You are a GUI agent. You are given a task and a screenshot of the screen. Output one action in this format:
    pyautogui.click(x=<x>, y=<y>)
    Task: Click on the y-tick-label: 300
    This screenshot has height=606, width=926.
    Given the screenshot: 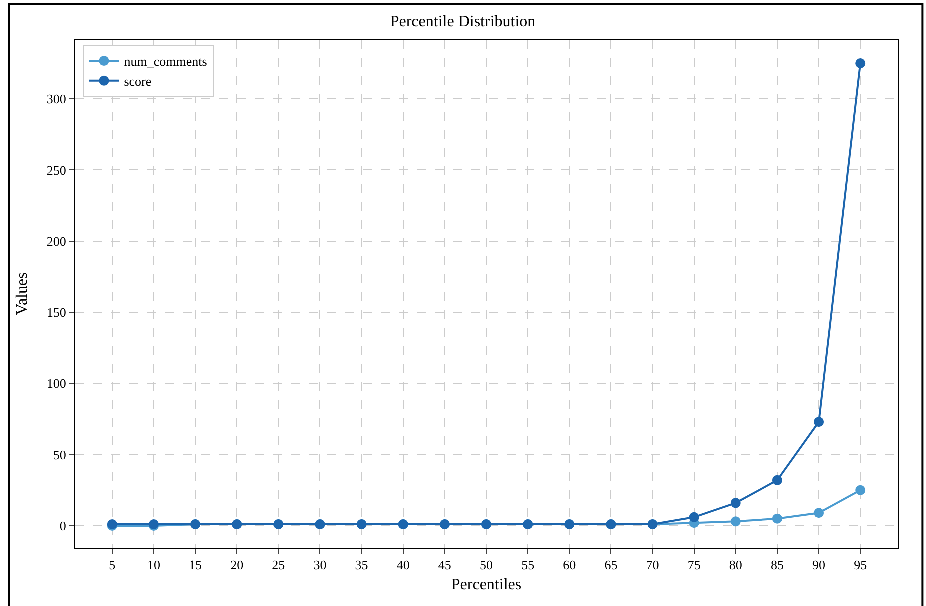 What is the action you would take?
    pyautogui.click(x=56, y=99)
    